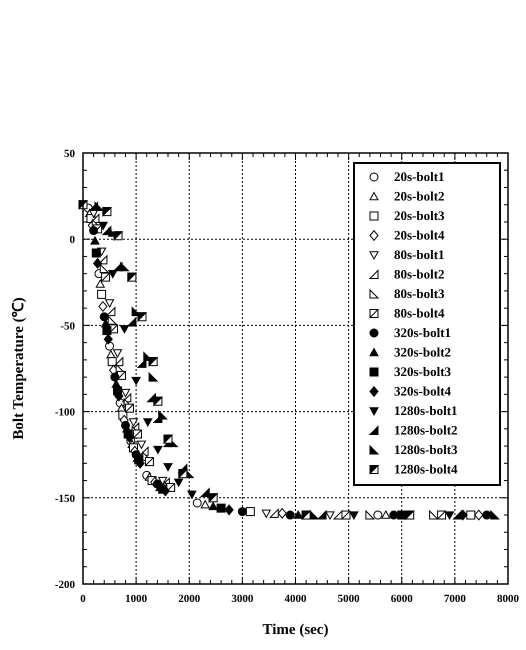 The image size is (526, 650). Describe the element at coordinates (420, 215) in the screenshot. I see `legend-label: 20s-bolt3` at that location.